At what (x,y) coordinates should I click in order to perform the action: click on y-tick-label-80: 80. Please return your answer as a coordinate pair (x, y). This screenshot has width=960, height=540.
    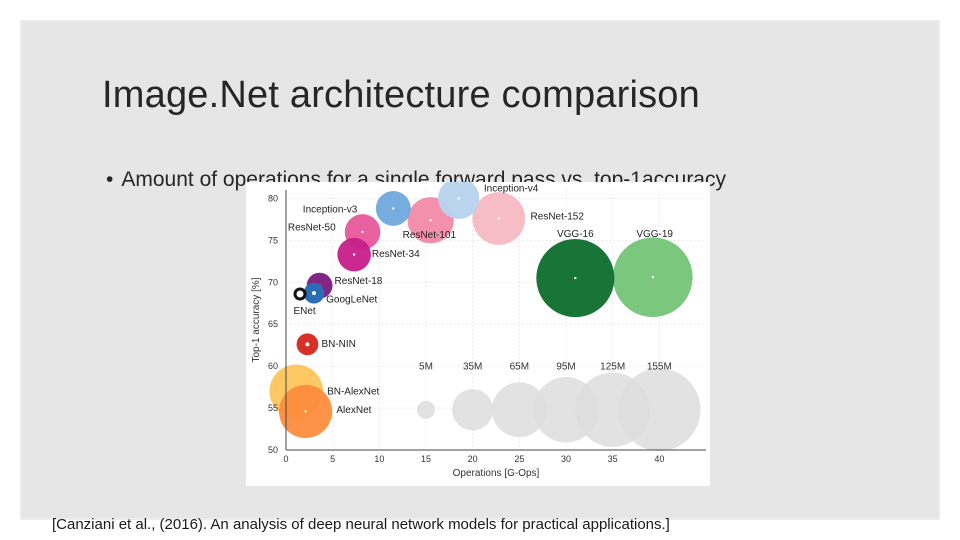
    Looking at the image, I should click on (273, 198).